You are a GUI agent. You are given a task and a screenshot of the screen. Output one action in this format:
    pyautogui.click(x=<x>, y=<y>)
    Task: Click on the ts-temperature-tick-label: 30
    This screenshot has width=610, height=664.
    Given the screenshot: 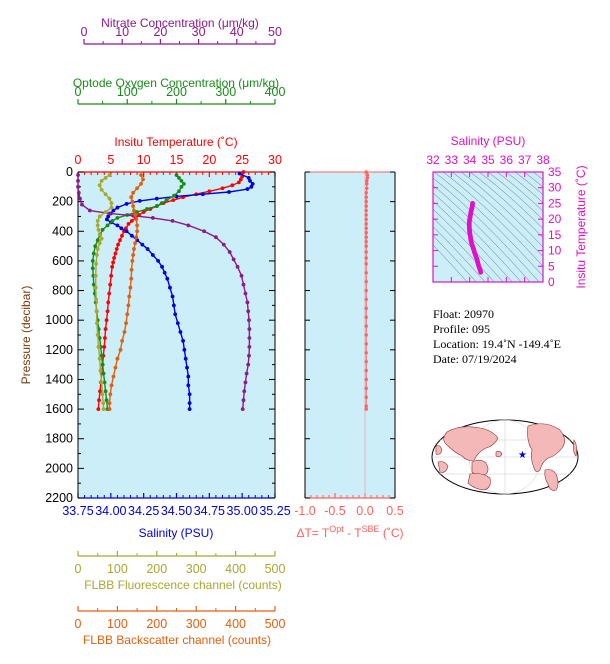 What is the action you would take?
    pyautogui.click(x=555, y=188)
    